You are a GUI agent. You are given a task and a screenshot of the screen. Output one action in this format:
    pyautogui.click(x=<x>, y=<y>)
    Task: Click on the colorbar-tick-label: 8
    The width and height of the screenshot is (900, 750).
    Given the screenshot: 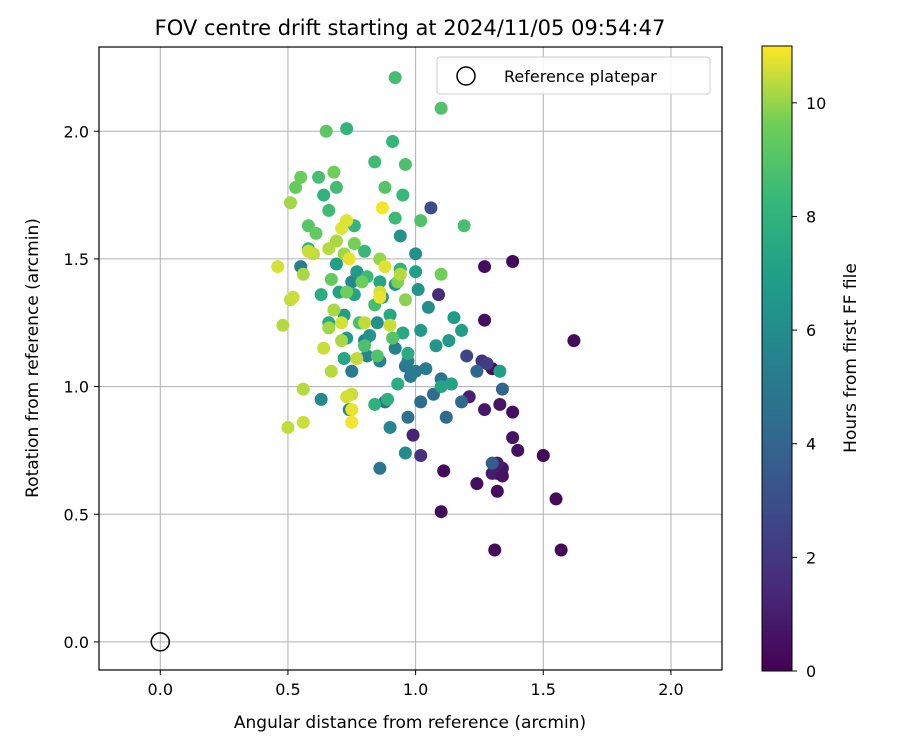 What is the action you would take?
    pyautogui.click(x=811, y=216)
    